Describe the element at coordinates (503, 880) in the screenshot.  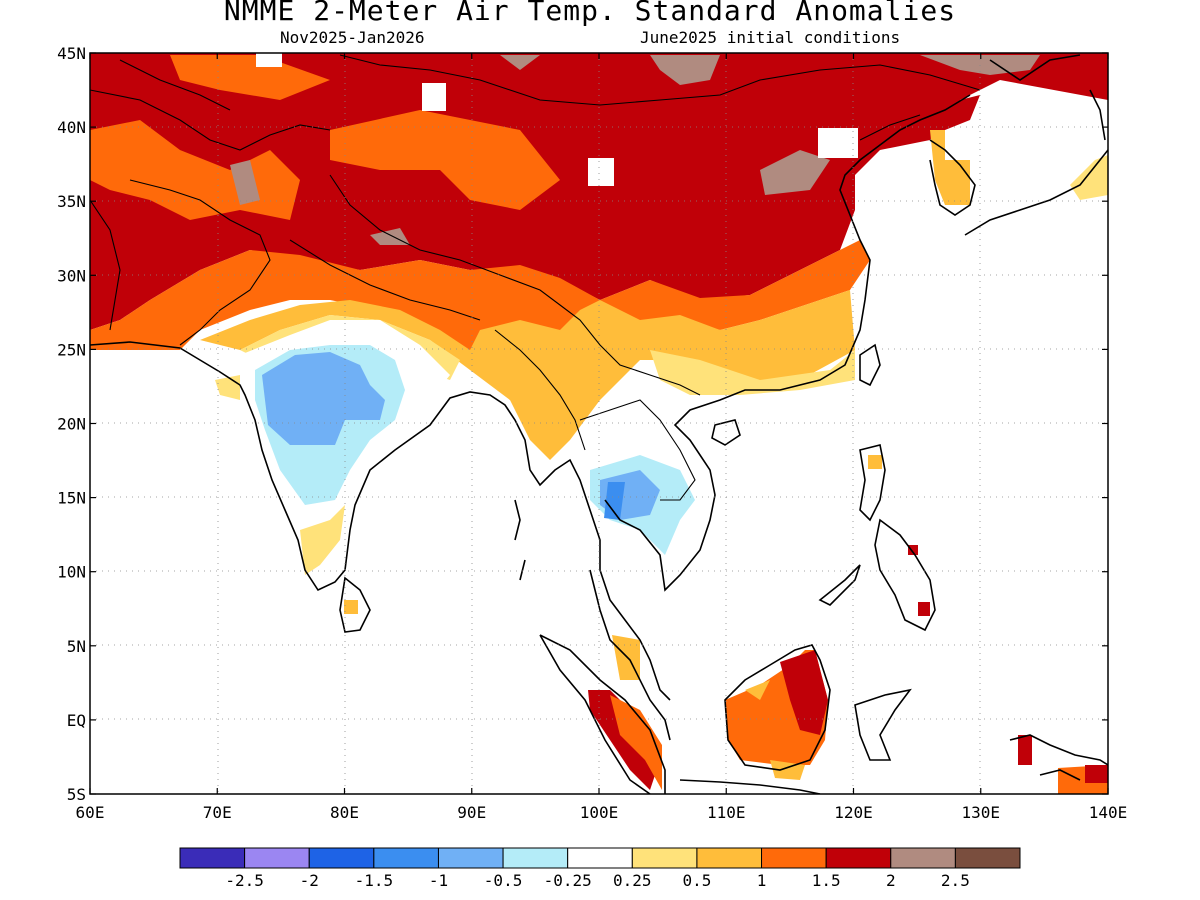
I see `colorbar-label: -0.5` at that location.